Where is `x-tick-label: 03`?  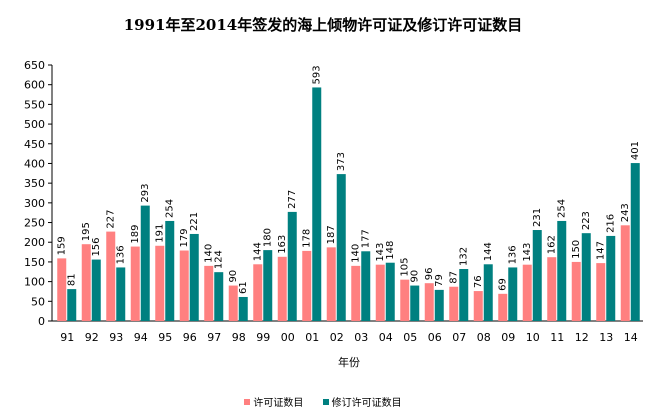
x-tick-label: 03 is located at coordinates (361, 337).